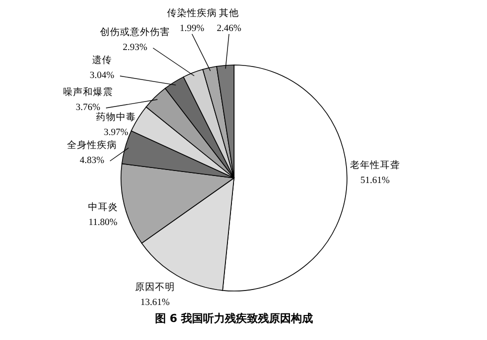 The width and height of the screenshot is (487, 340). Describe the element at coordinates (234, 318) in the screenshot. I see `text: 图 6 我国听力残疾致残原因构成` at that location.